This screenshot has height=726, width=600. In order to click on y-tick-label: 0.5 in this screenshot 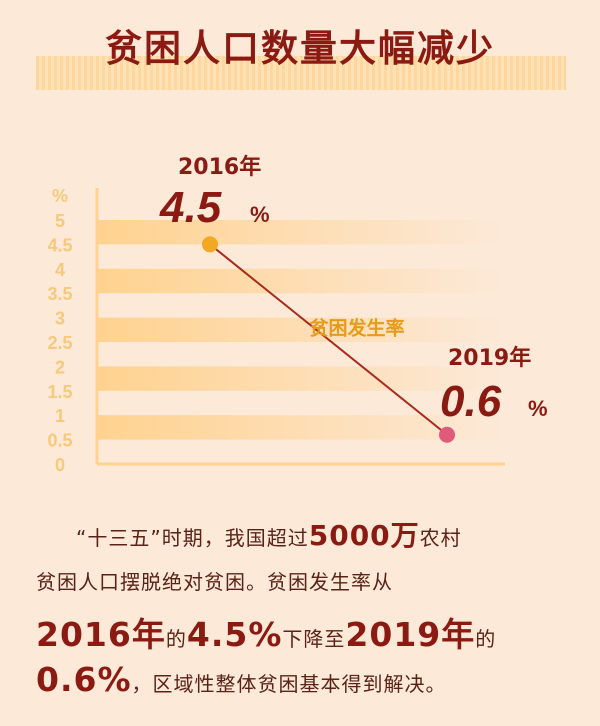, I will do `click(59, 441)`.